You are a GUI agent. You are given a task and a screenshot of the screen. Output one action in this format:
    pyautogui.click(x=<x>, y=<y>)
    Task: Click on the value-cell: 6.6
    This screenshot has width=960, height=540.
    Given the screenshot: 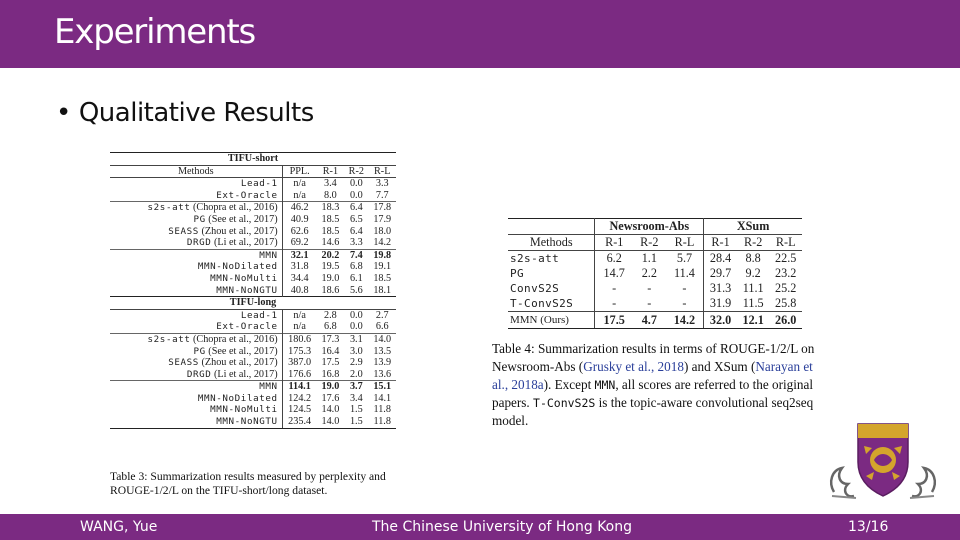 What is the action you would take?
    pyautogui.click(x=382, y=327)
    